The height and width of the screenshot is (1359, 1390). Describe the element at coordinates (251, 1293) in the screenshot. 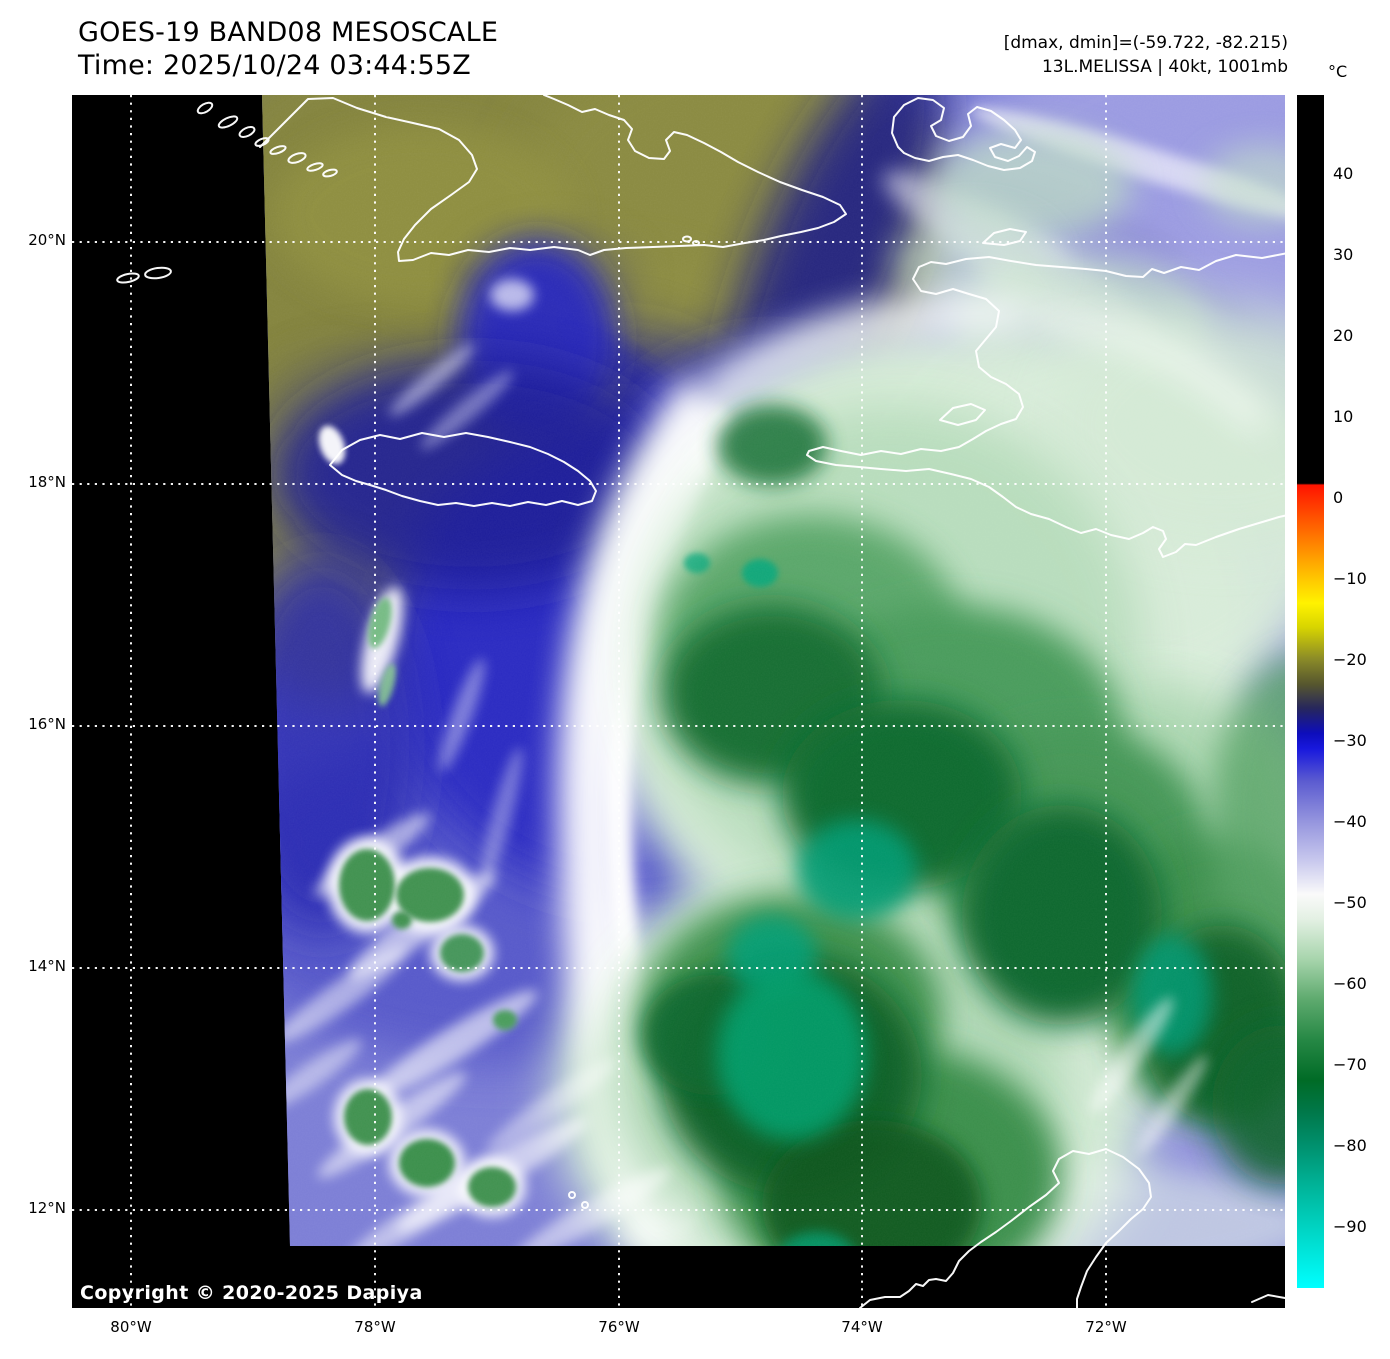

I see `copyright-notice: Copyright © 2020-2025 Dapiya` at that location.